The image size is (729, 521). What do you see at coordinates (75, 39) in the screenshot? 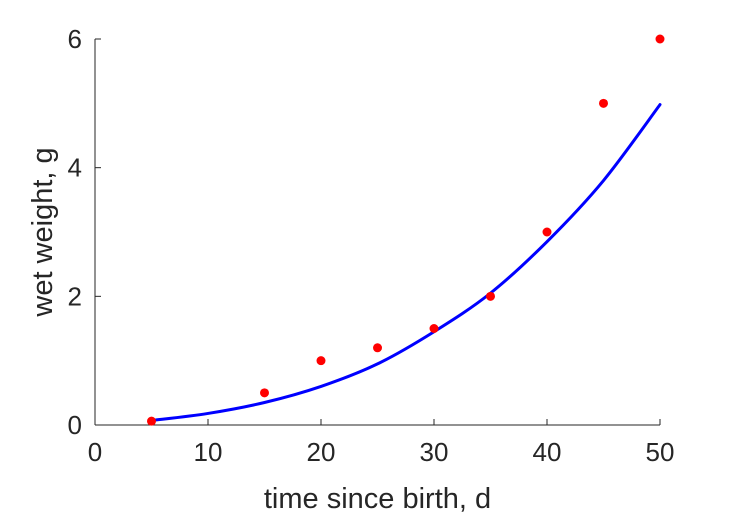
I see `y-tick-label: 6` at bounding box center [75, 39].